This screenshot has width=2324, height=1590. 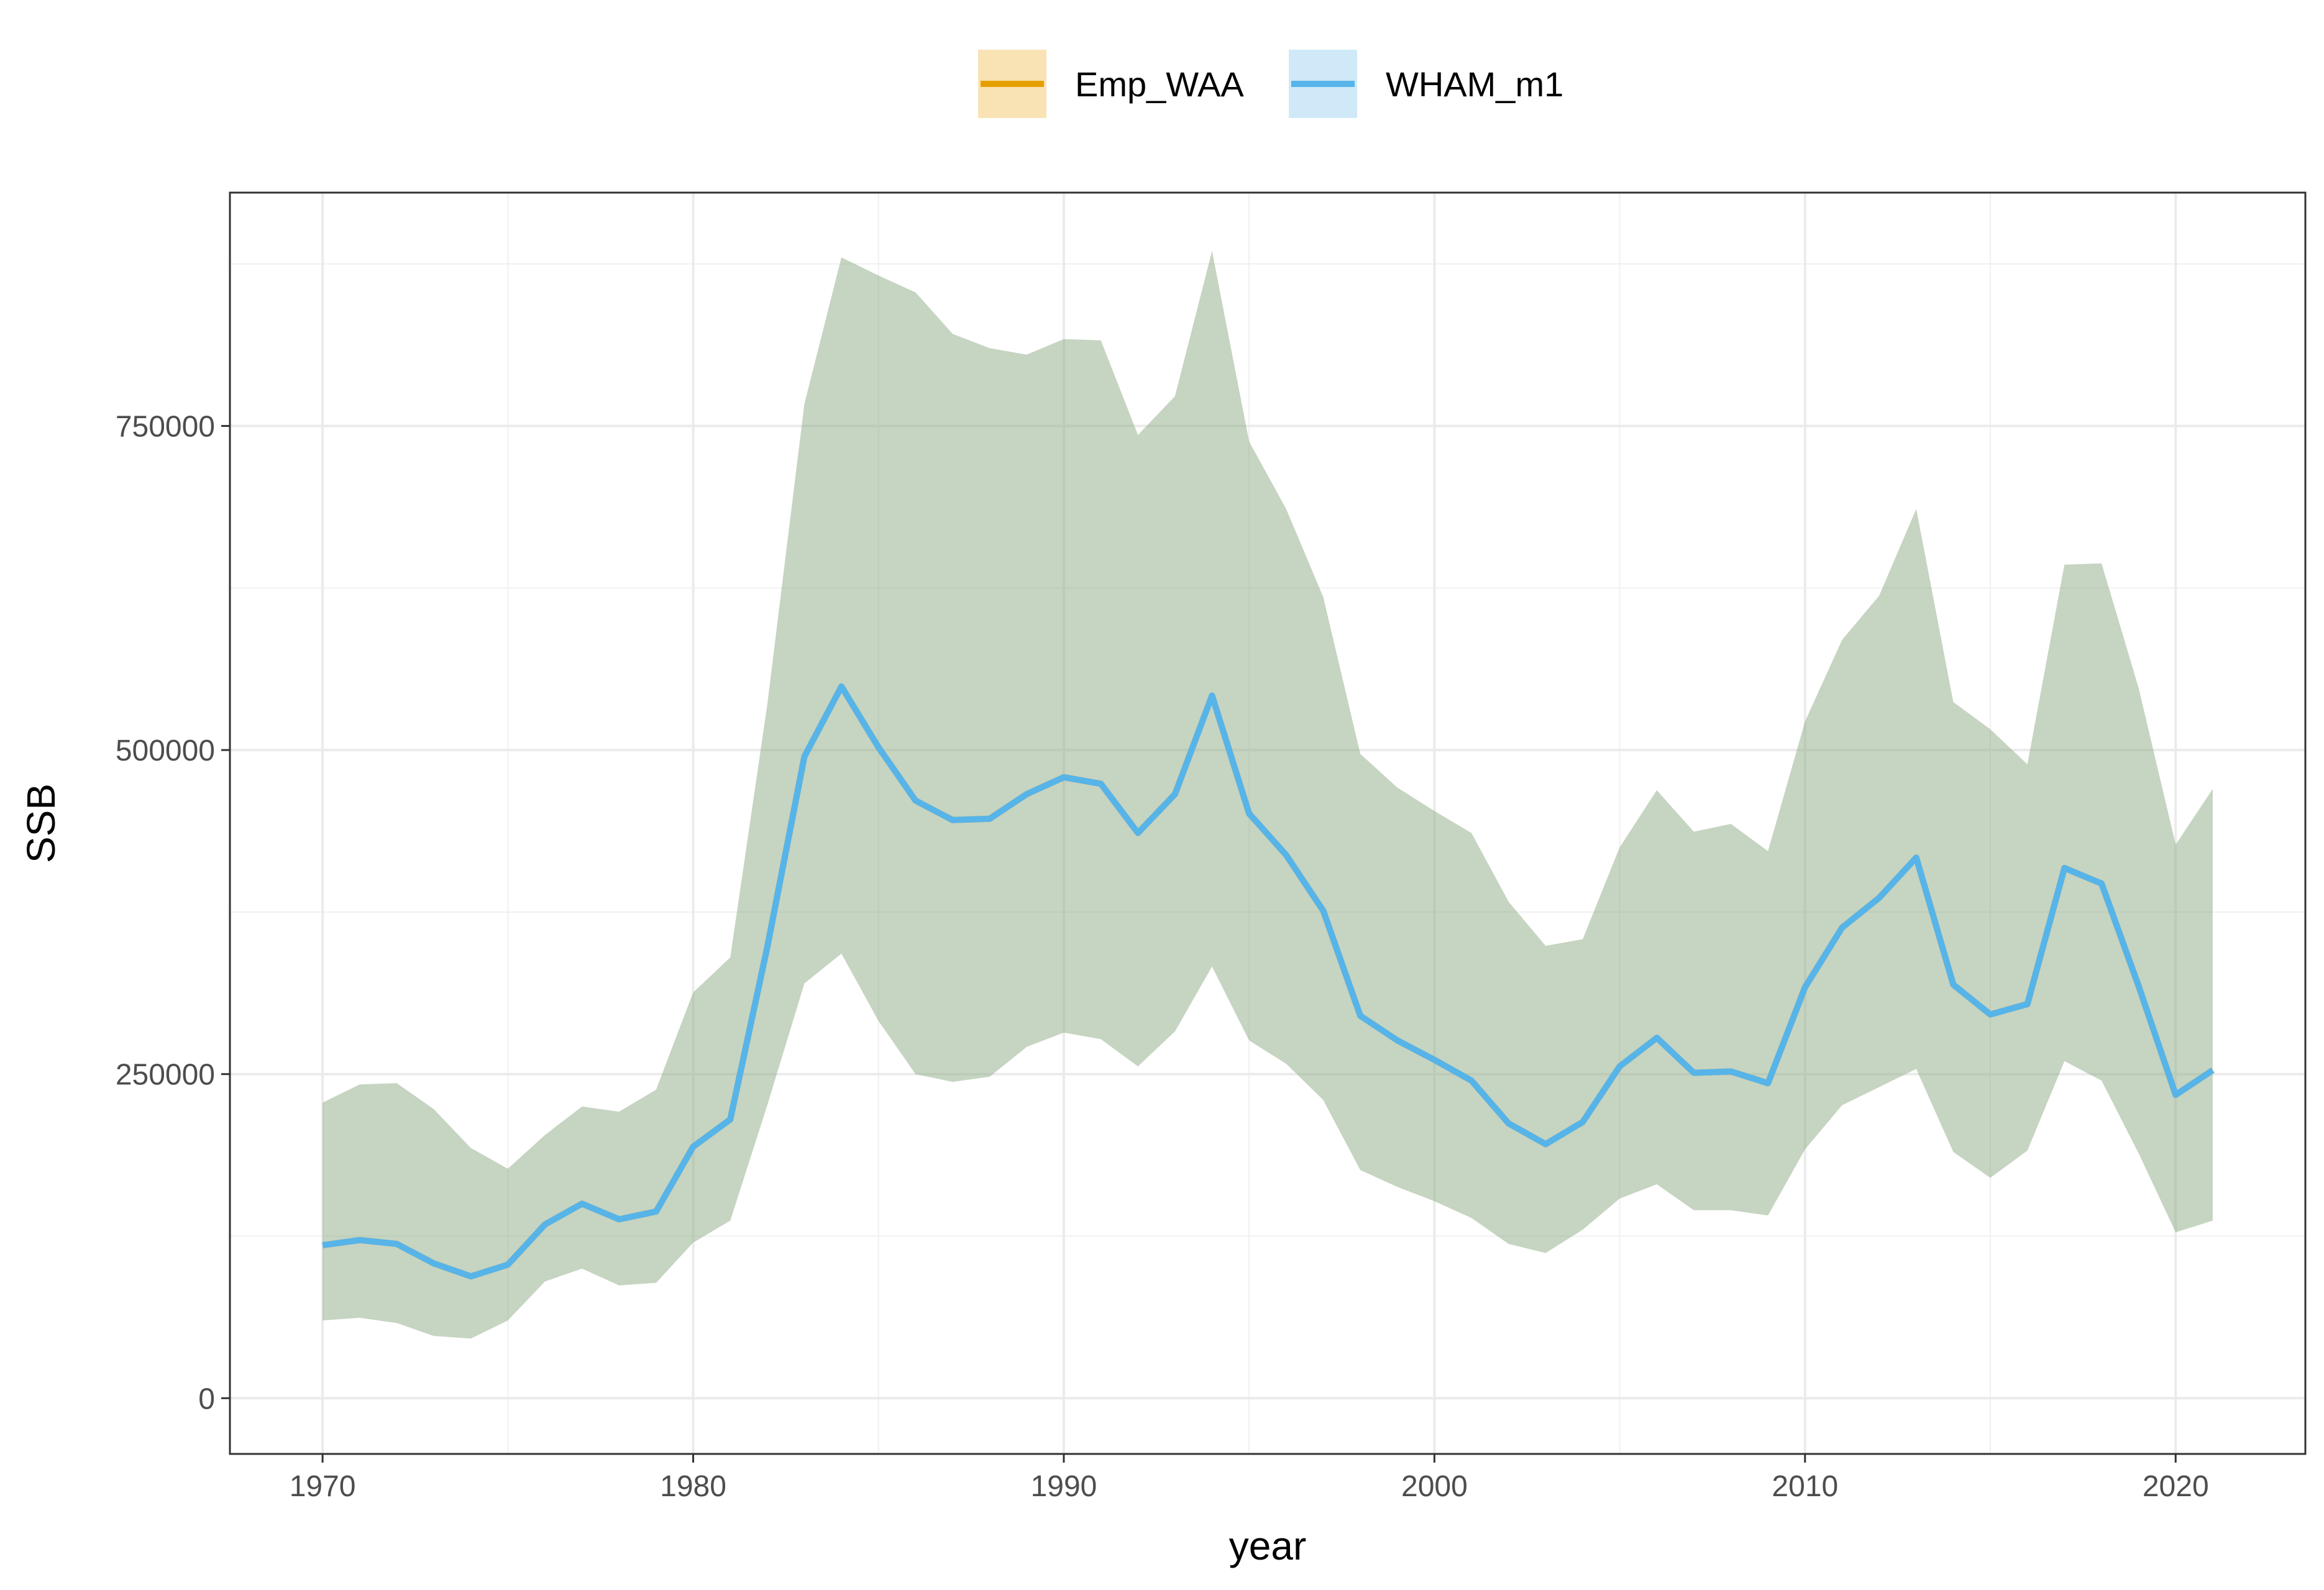 I want to click on legend-label-emp-waa: Emp_WAA, so click(x=1159, y=84).